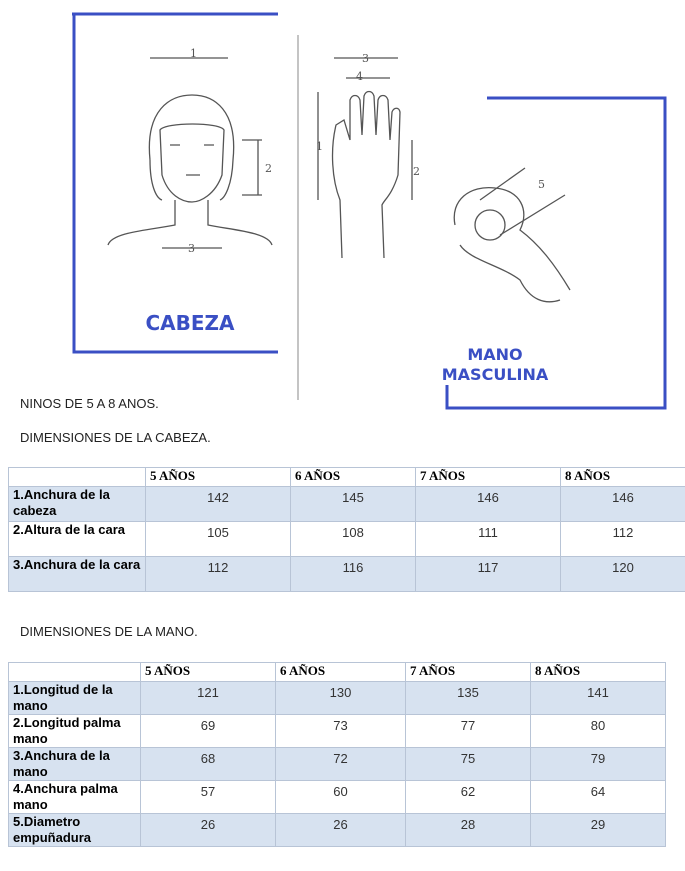  I want to click on cell-value: 77, so click(468, 731).